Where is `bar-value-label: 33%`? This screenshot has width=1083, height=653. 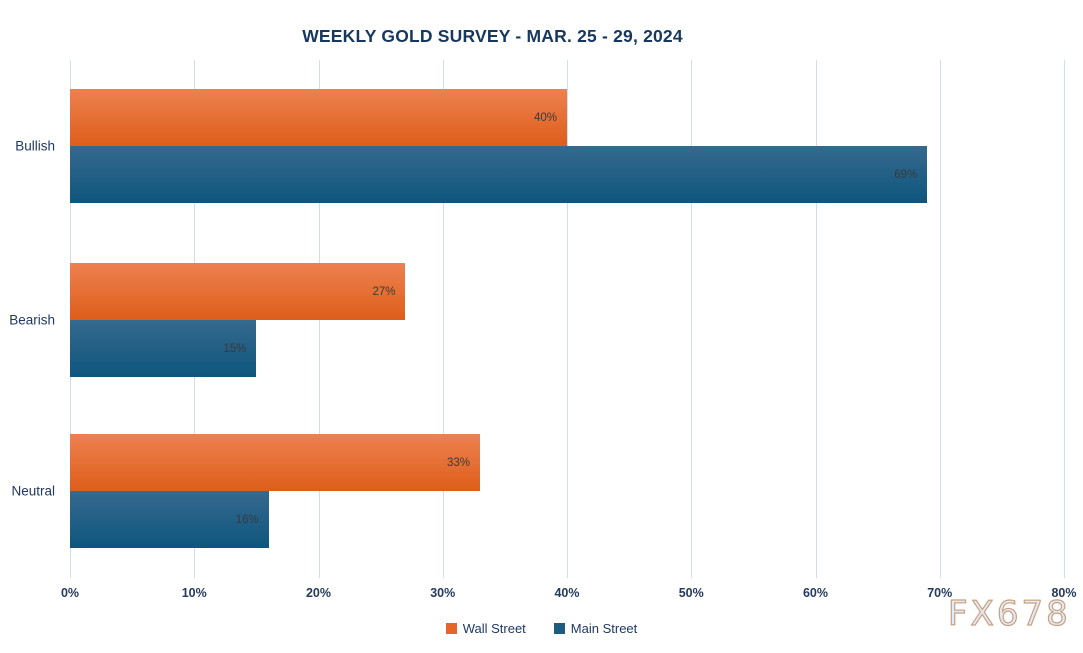 bar-value-label: 33% is located at coordinates (458, 462).